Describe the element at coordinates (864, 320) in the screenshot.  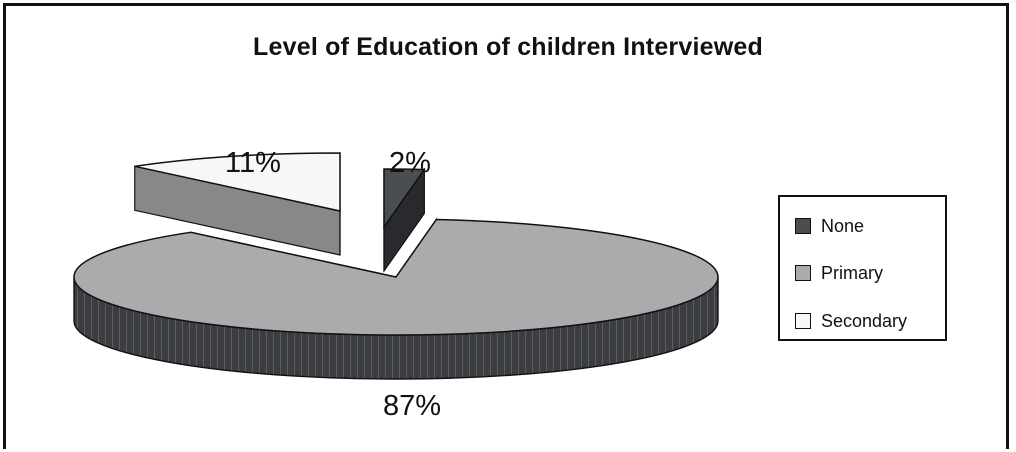
I see `legend-label-secondary: Secondary` at that location.